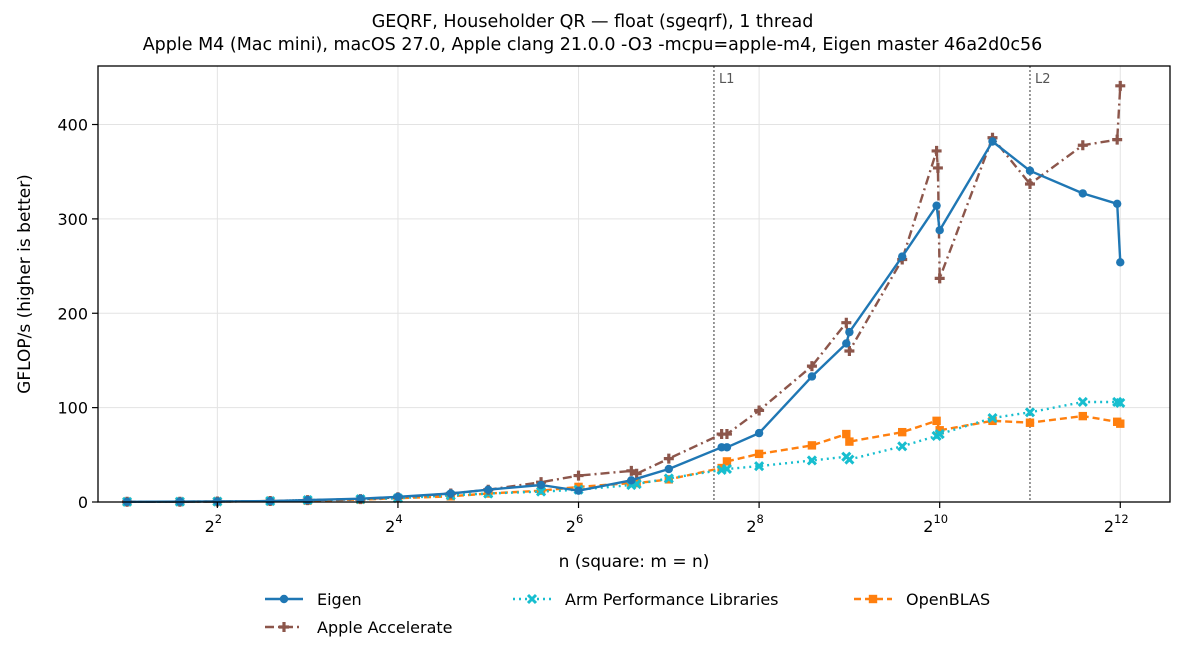 The width and height of the screenshot is (1185, 659). I want to click on legend-label: OpenBLAS, so click(948, 599).